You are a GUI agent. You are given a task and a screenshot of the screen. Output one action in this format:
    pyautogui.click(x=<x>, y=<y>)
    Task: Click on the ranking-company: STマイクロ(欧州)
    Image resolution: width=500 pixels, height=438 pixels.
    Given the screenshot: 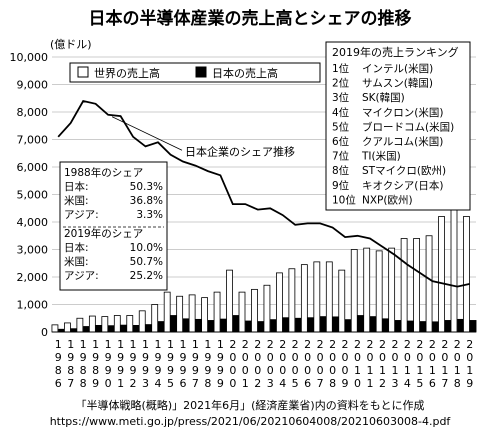 What is the action you would take?
    pyautogui.click(x=404, y=171)
    